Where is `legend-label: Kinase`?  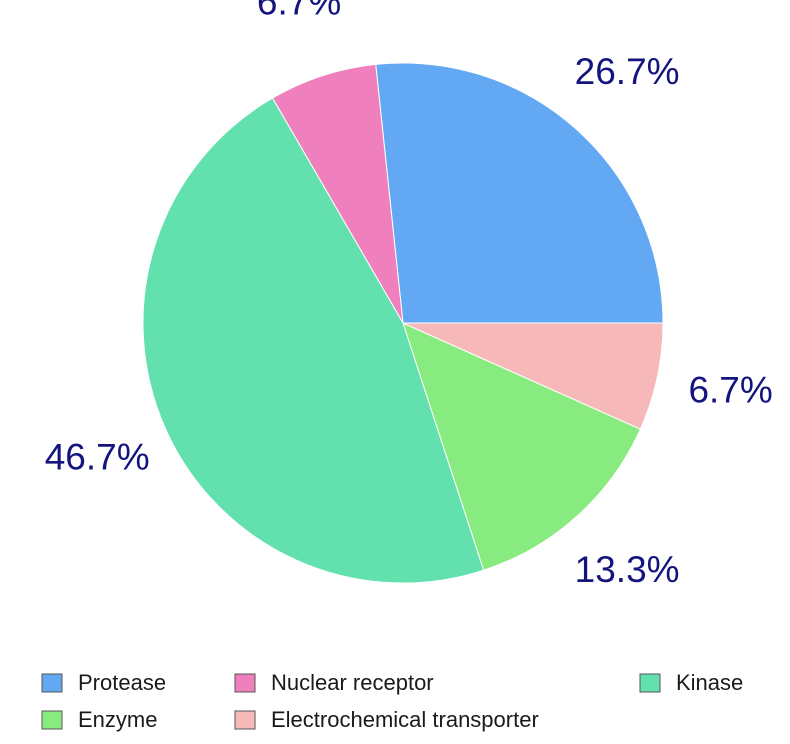
legend-label: Kinase is located at coordinates (709, 682).